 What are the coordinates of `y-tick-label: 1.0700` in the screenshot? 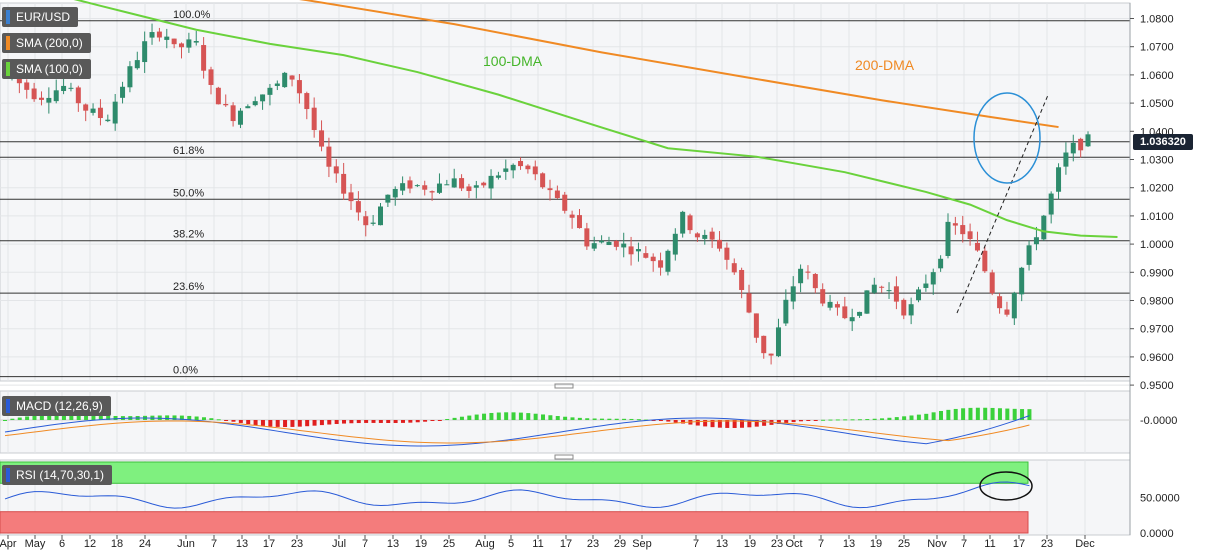 It's located at (1157, 48).